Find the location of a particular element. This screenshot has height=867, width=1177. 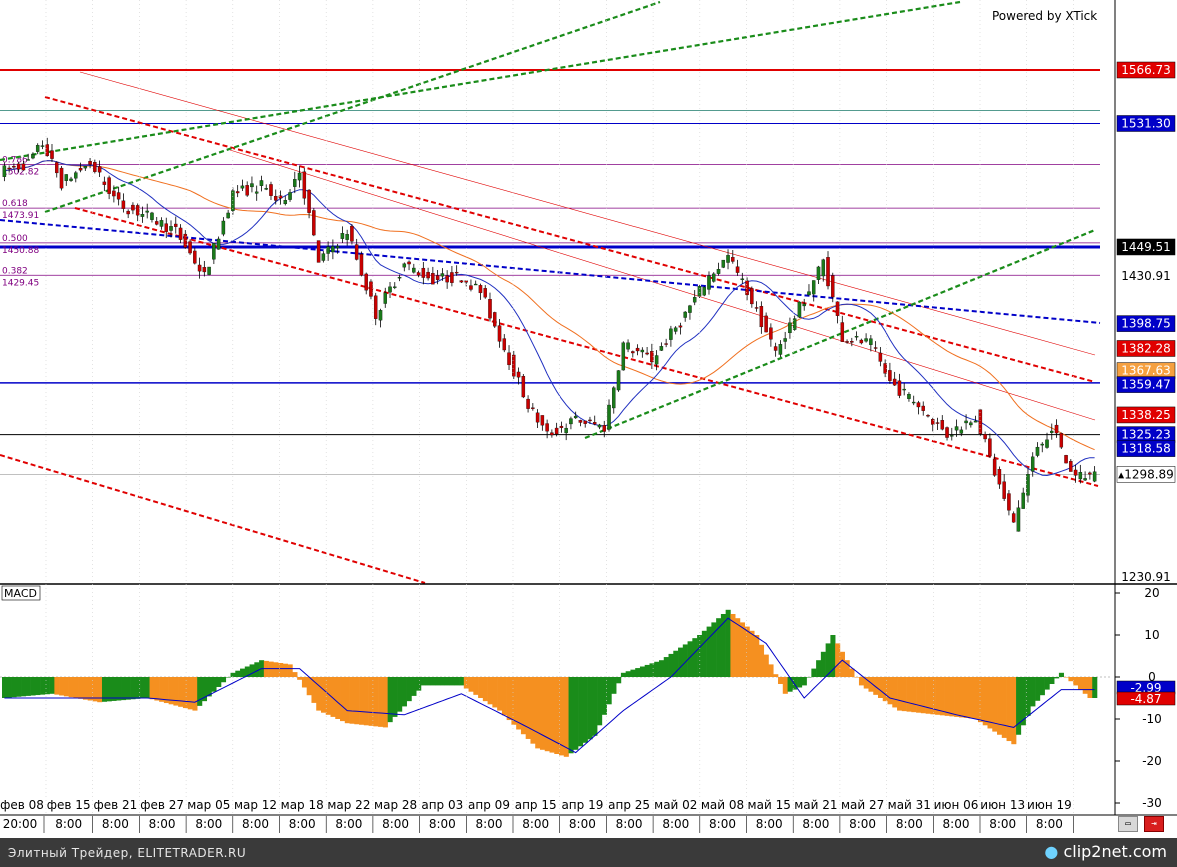

price-tag-text: 1531.30 is located at coordinates (1146, 123).